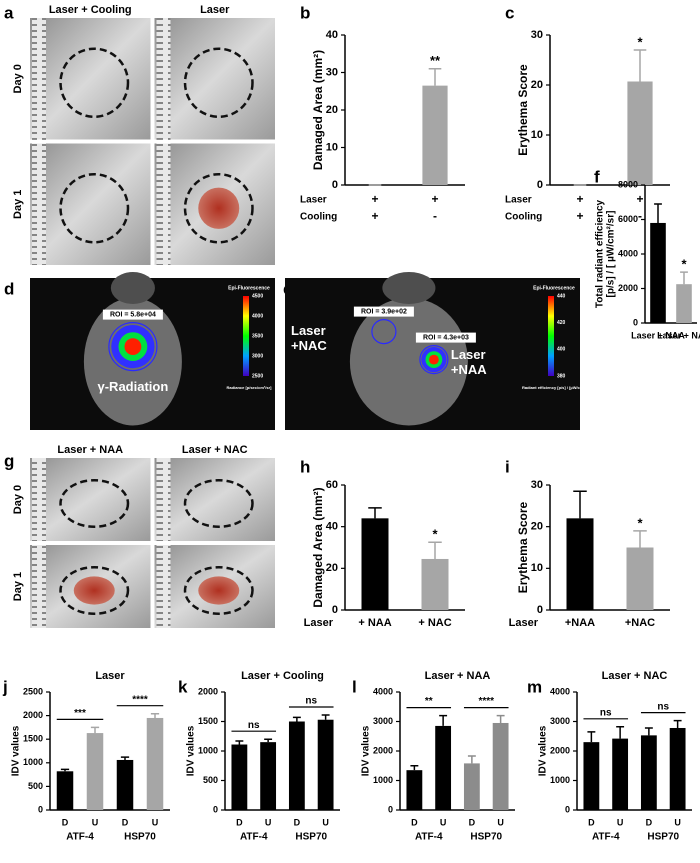  Describe the element at coordinates (215, 10) in the screenshot. I see `column-label: Laser` at that location.